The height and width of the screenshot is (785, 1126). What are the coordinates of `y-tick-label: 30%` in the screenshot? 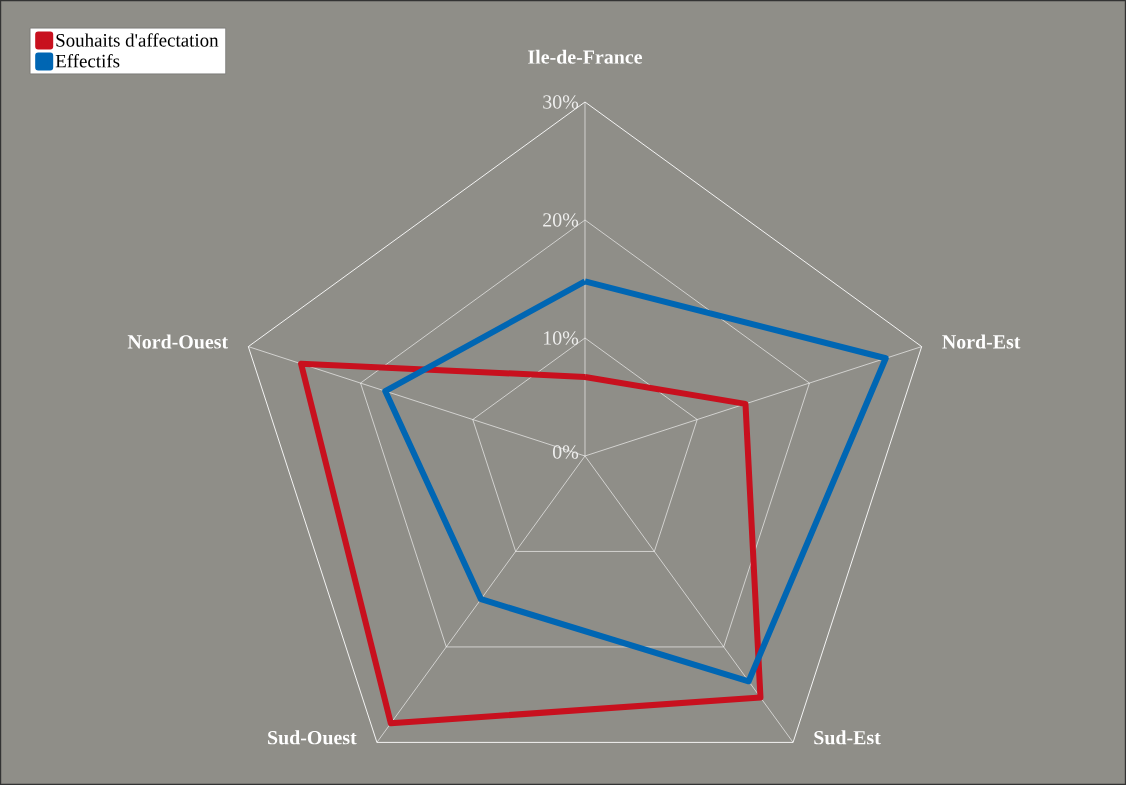 It's located at (561, 102).